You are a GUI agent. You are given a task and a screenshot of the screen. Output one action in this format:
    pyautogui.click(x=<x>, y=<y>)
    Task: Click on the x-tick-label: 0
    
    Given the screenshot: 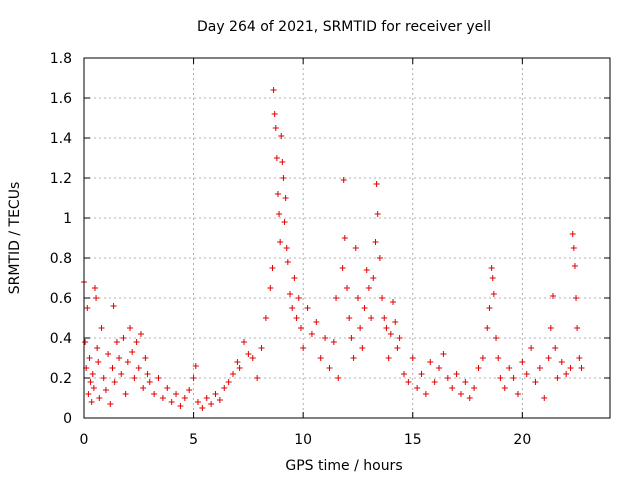 What is the action you would take?
    pyautogui.click(x=84, y=440)
    